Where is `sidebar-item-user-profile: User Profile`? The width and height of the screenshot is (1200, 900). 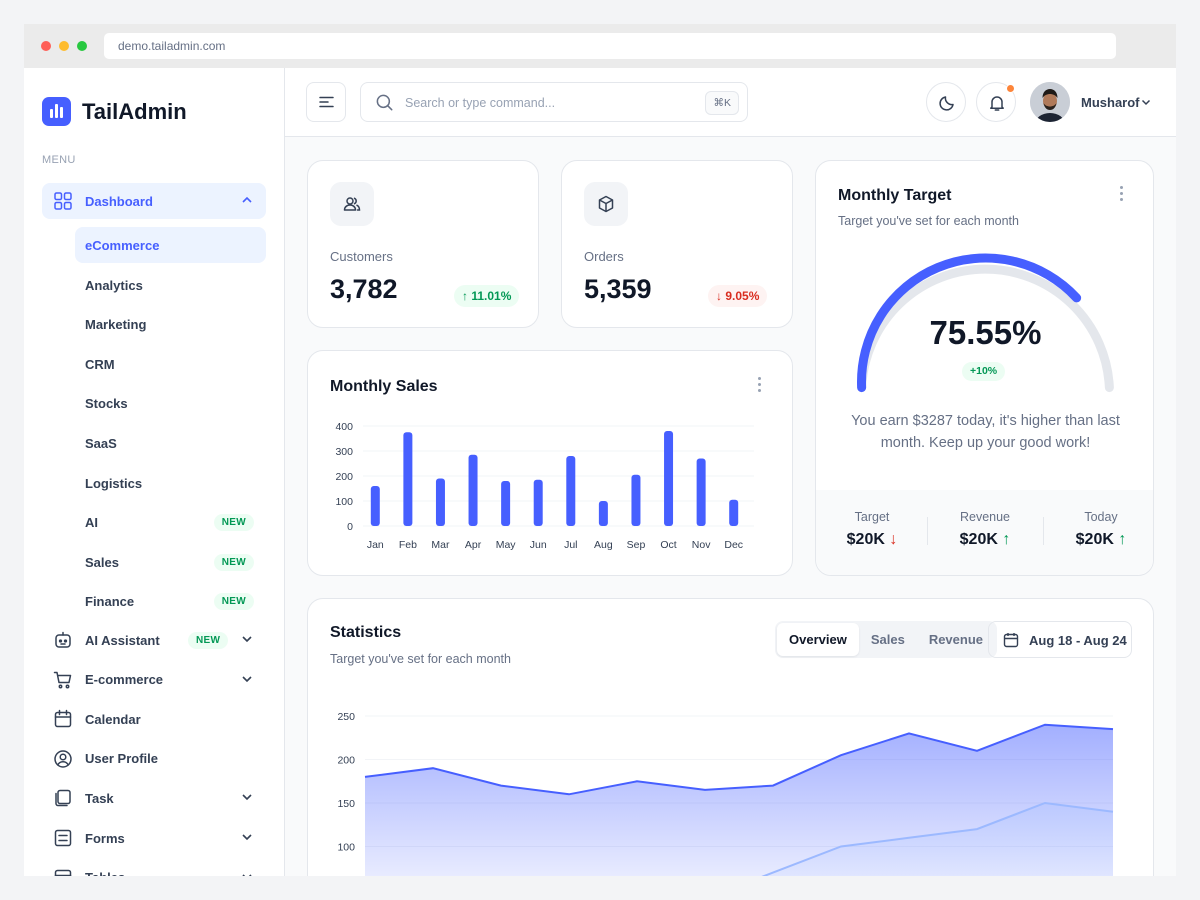
sidebar-item-user-profile: User Profile is located at coordinates (154, 759).